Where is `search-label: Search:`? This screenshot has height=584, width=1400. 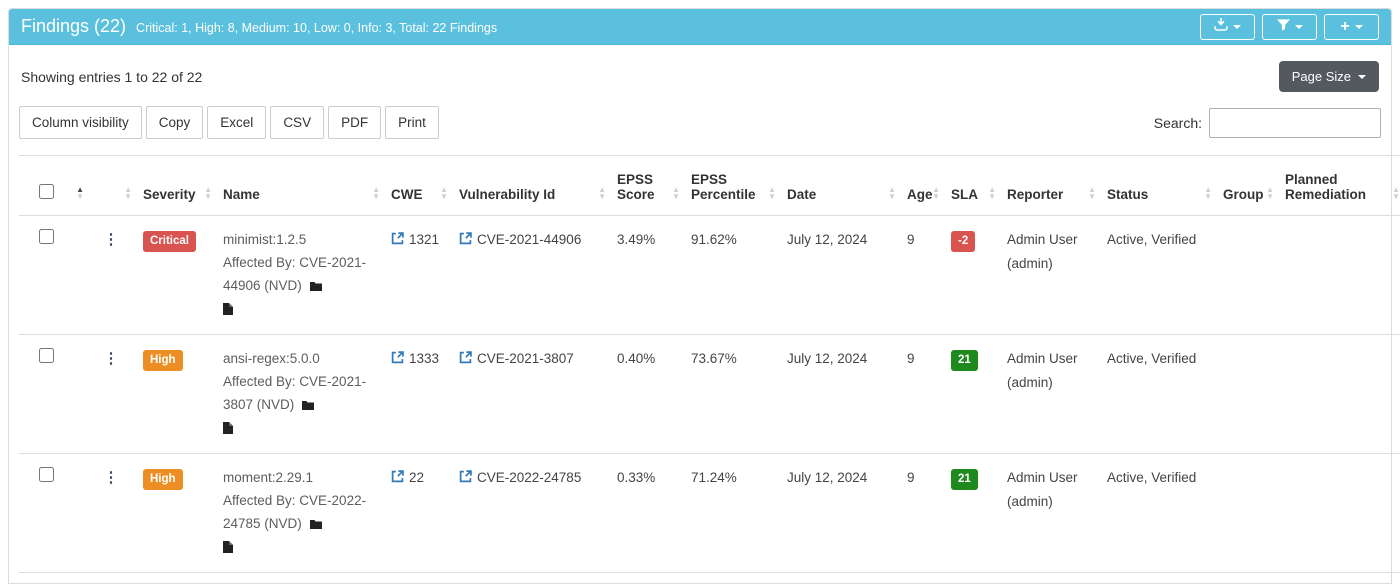
search-label: Search: is located at coordinates (1177, 122).